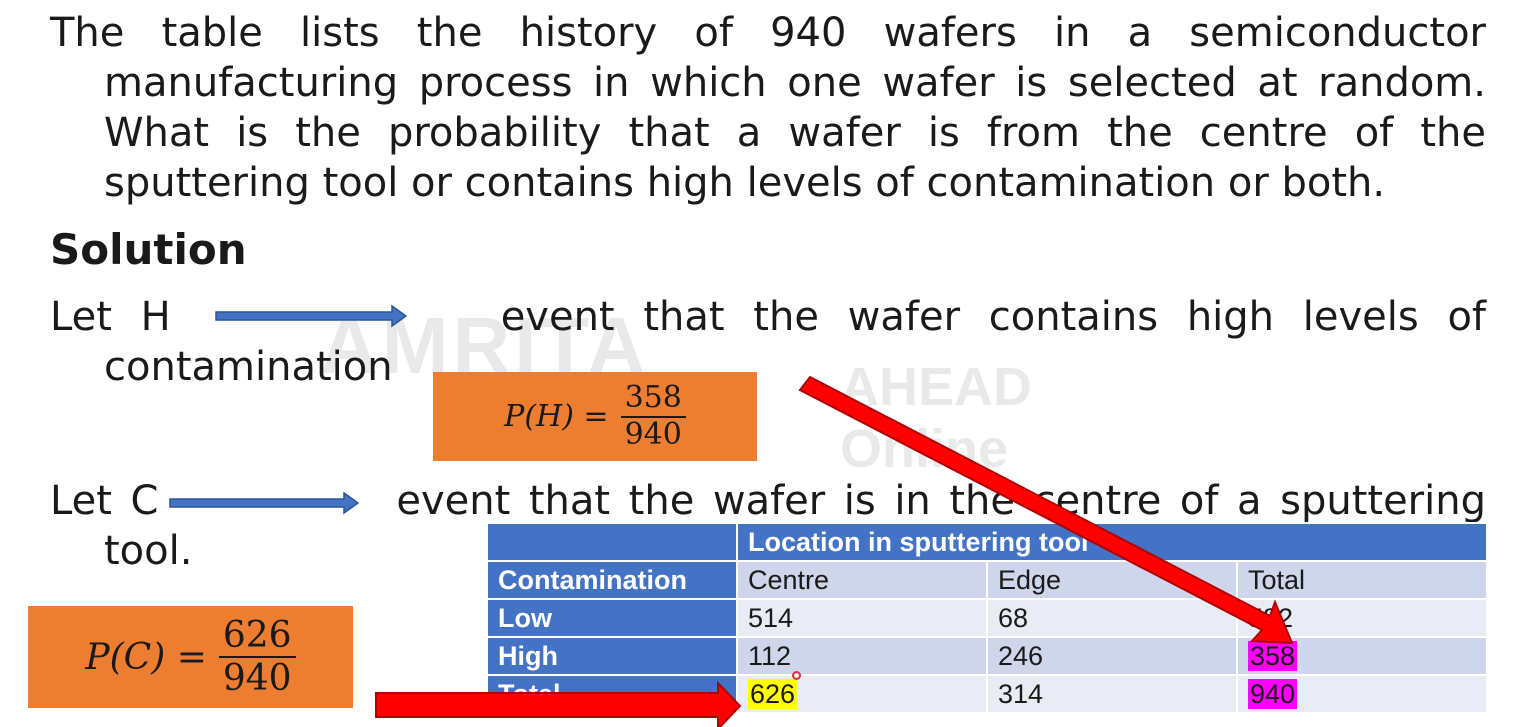 Image resolution: width=1523 pixels, height=727 pixels. I want to click on formula-p-h-numerator: 358, so click(653, 399).